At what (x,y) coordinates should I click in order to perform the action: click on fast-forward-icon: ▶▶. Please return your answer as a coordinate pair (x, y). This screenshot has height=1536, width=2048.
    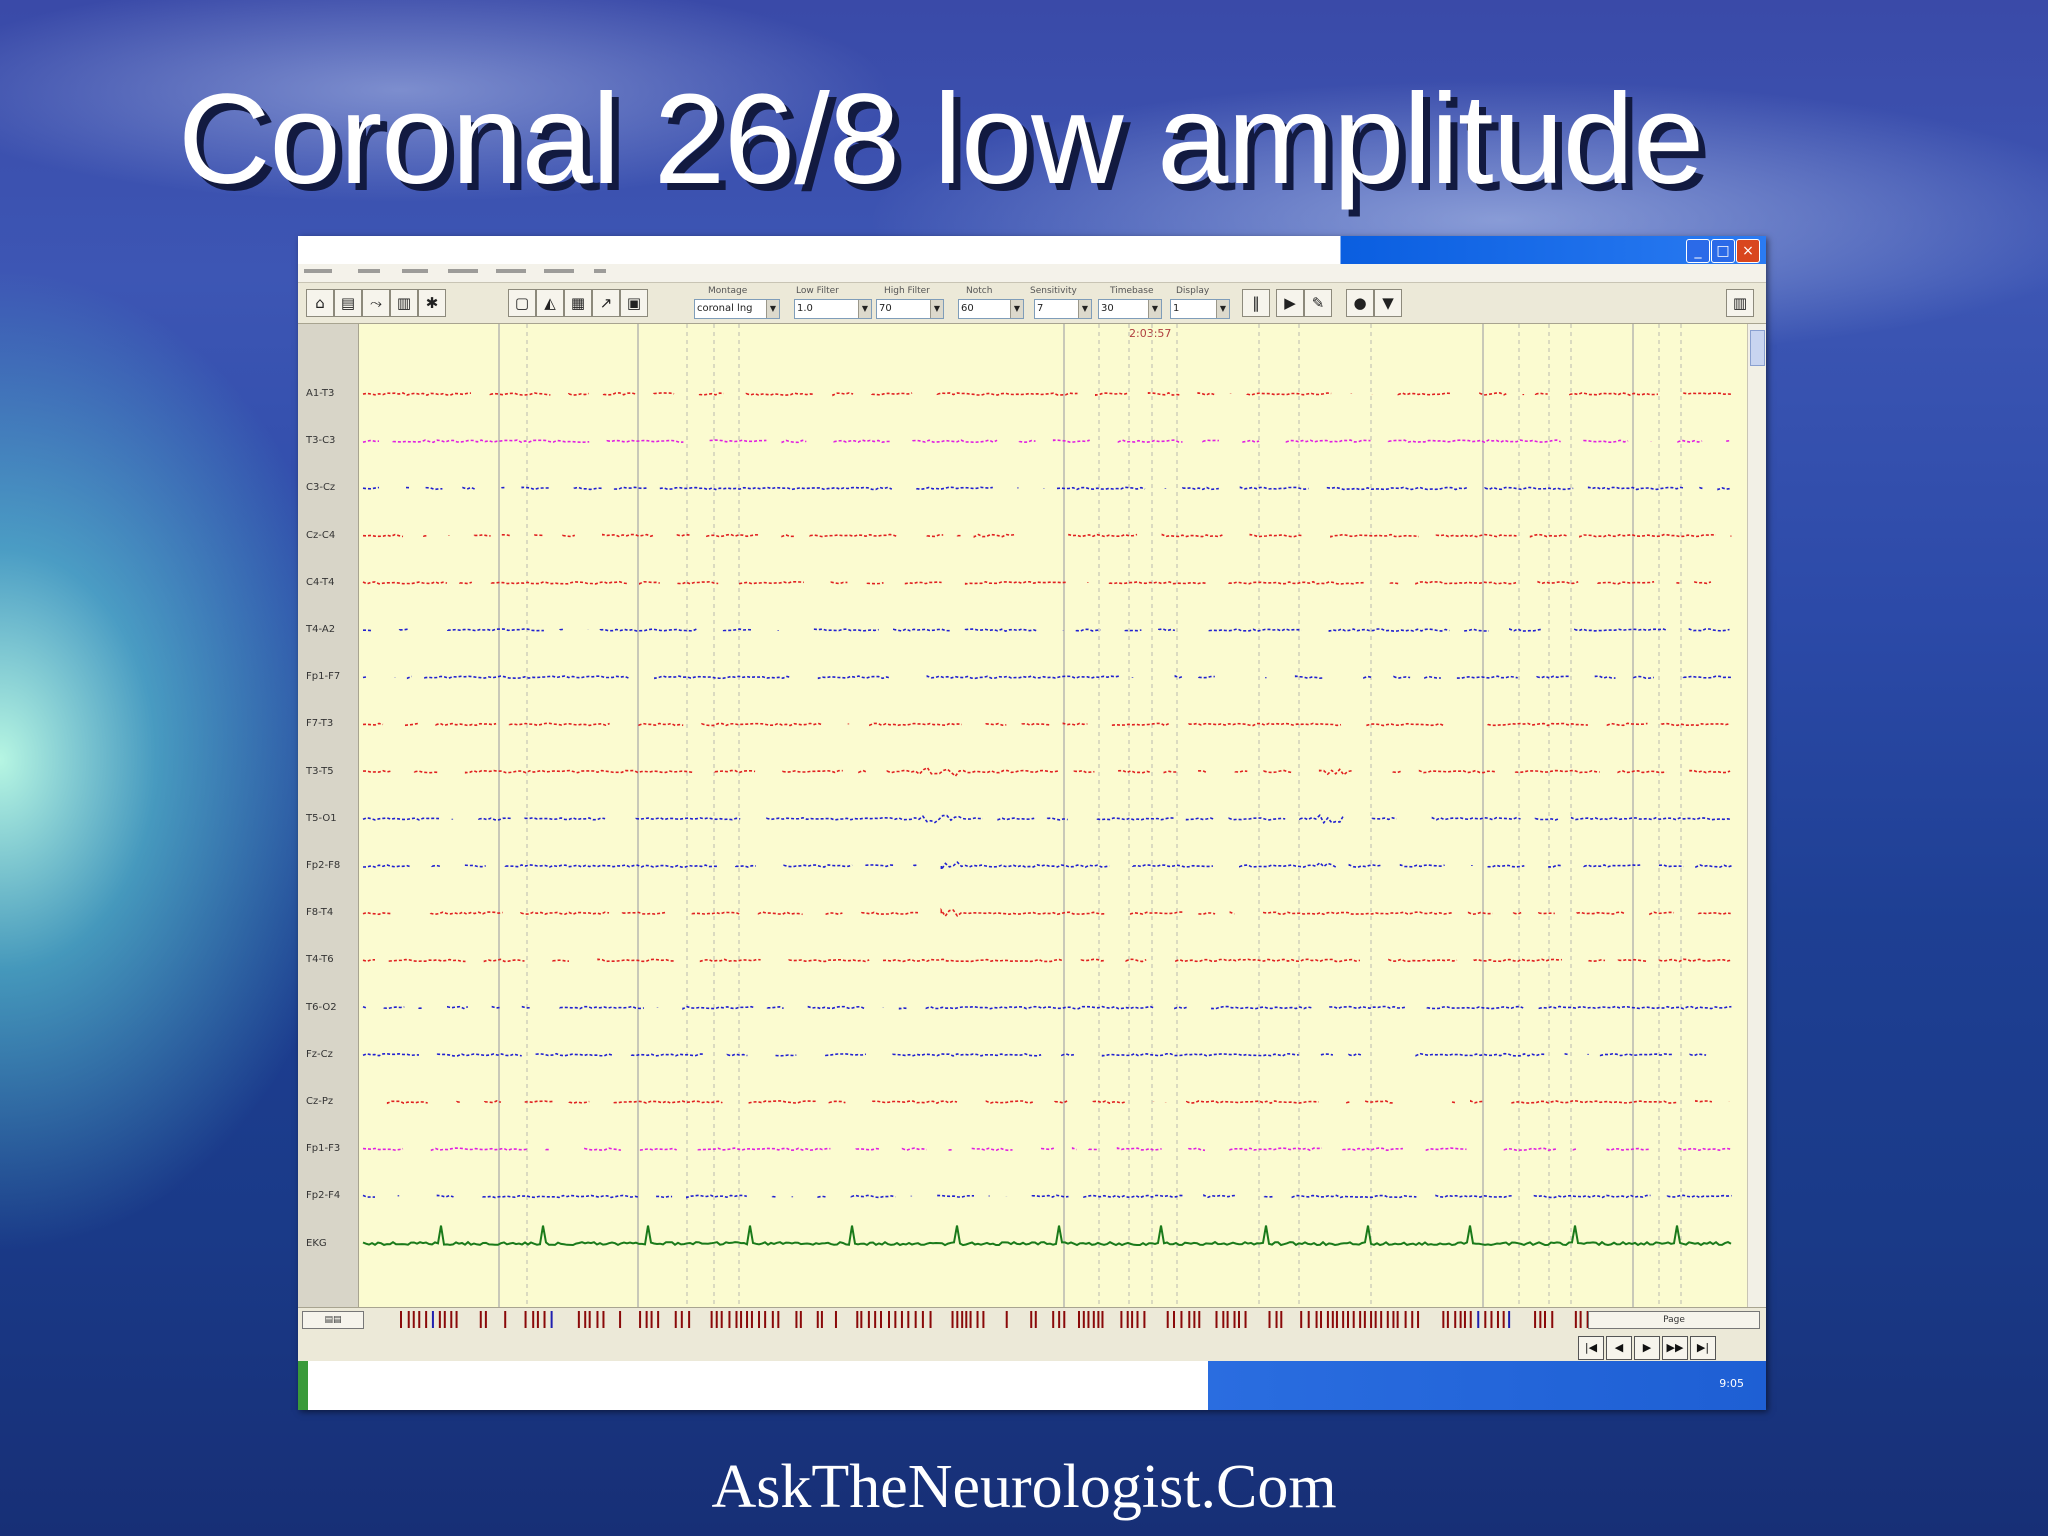
    Looking at the image, I should click on (1675, 1348).